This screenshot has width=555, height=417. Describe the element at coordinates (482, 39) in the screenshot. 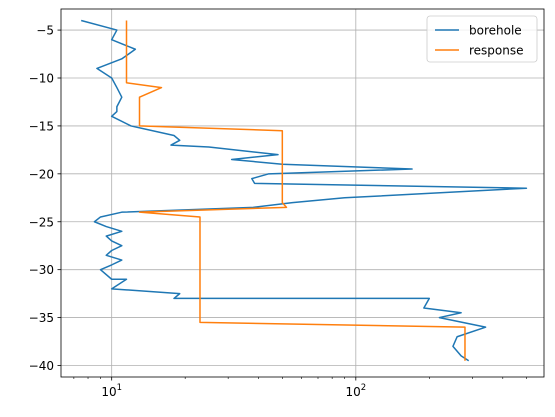

I see `legend: borehole response` at that location.